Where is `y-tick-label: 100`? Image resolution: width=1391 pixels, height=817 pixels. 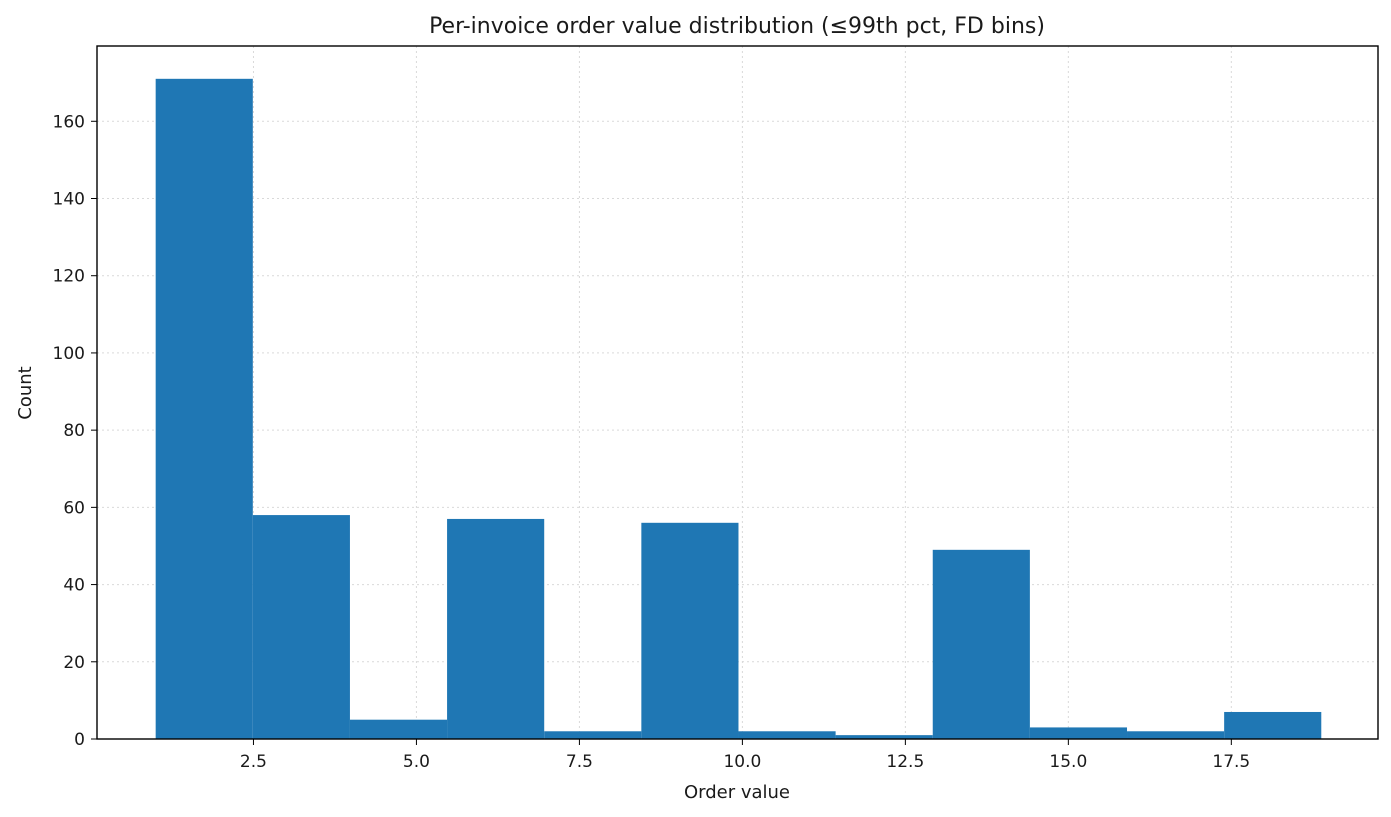
y-tick-label: 100 is located at coordinates (69, 354).